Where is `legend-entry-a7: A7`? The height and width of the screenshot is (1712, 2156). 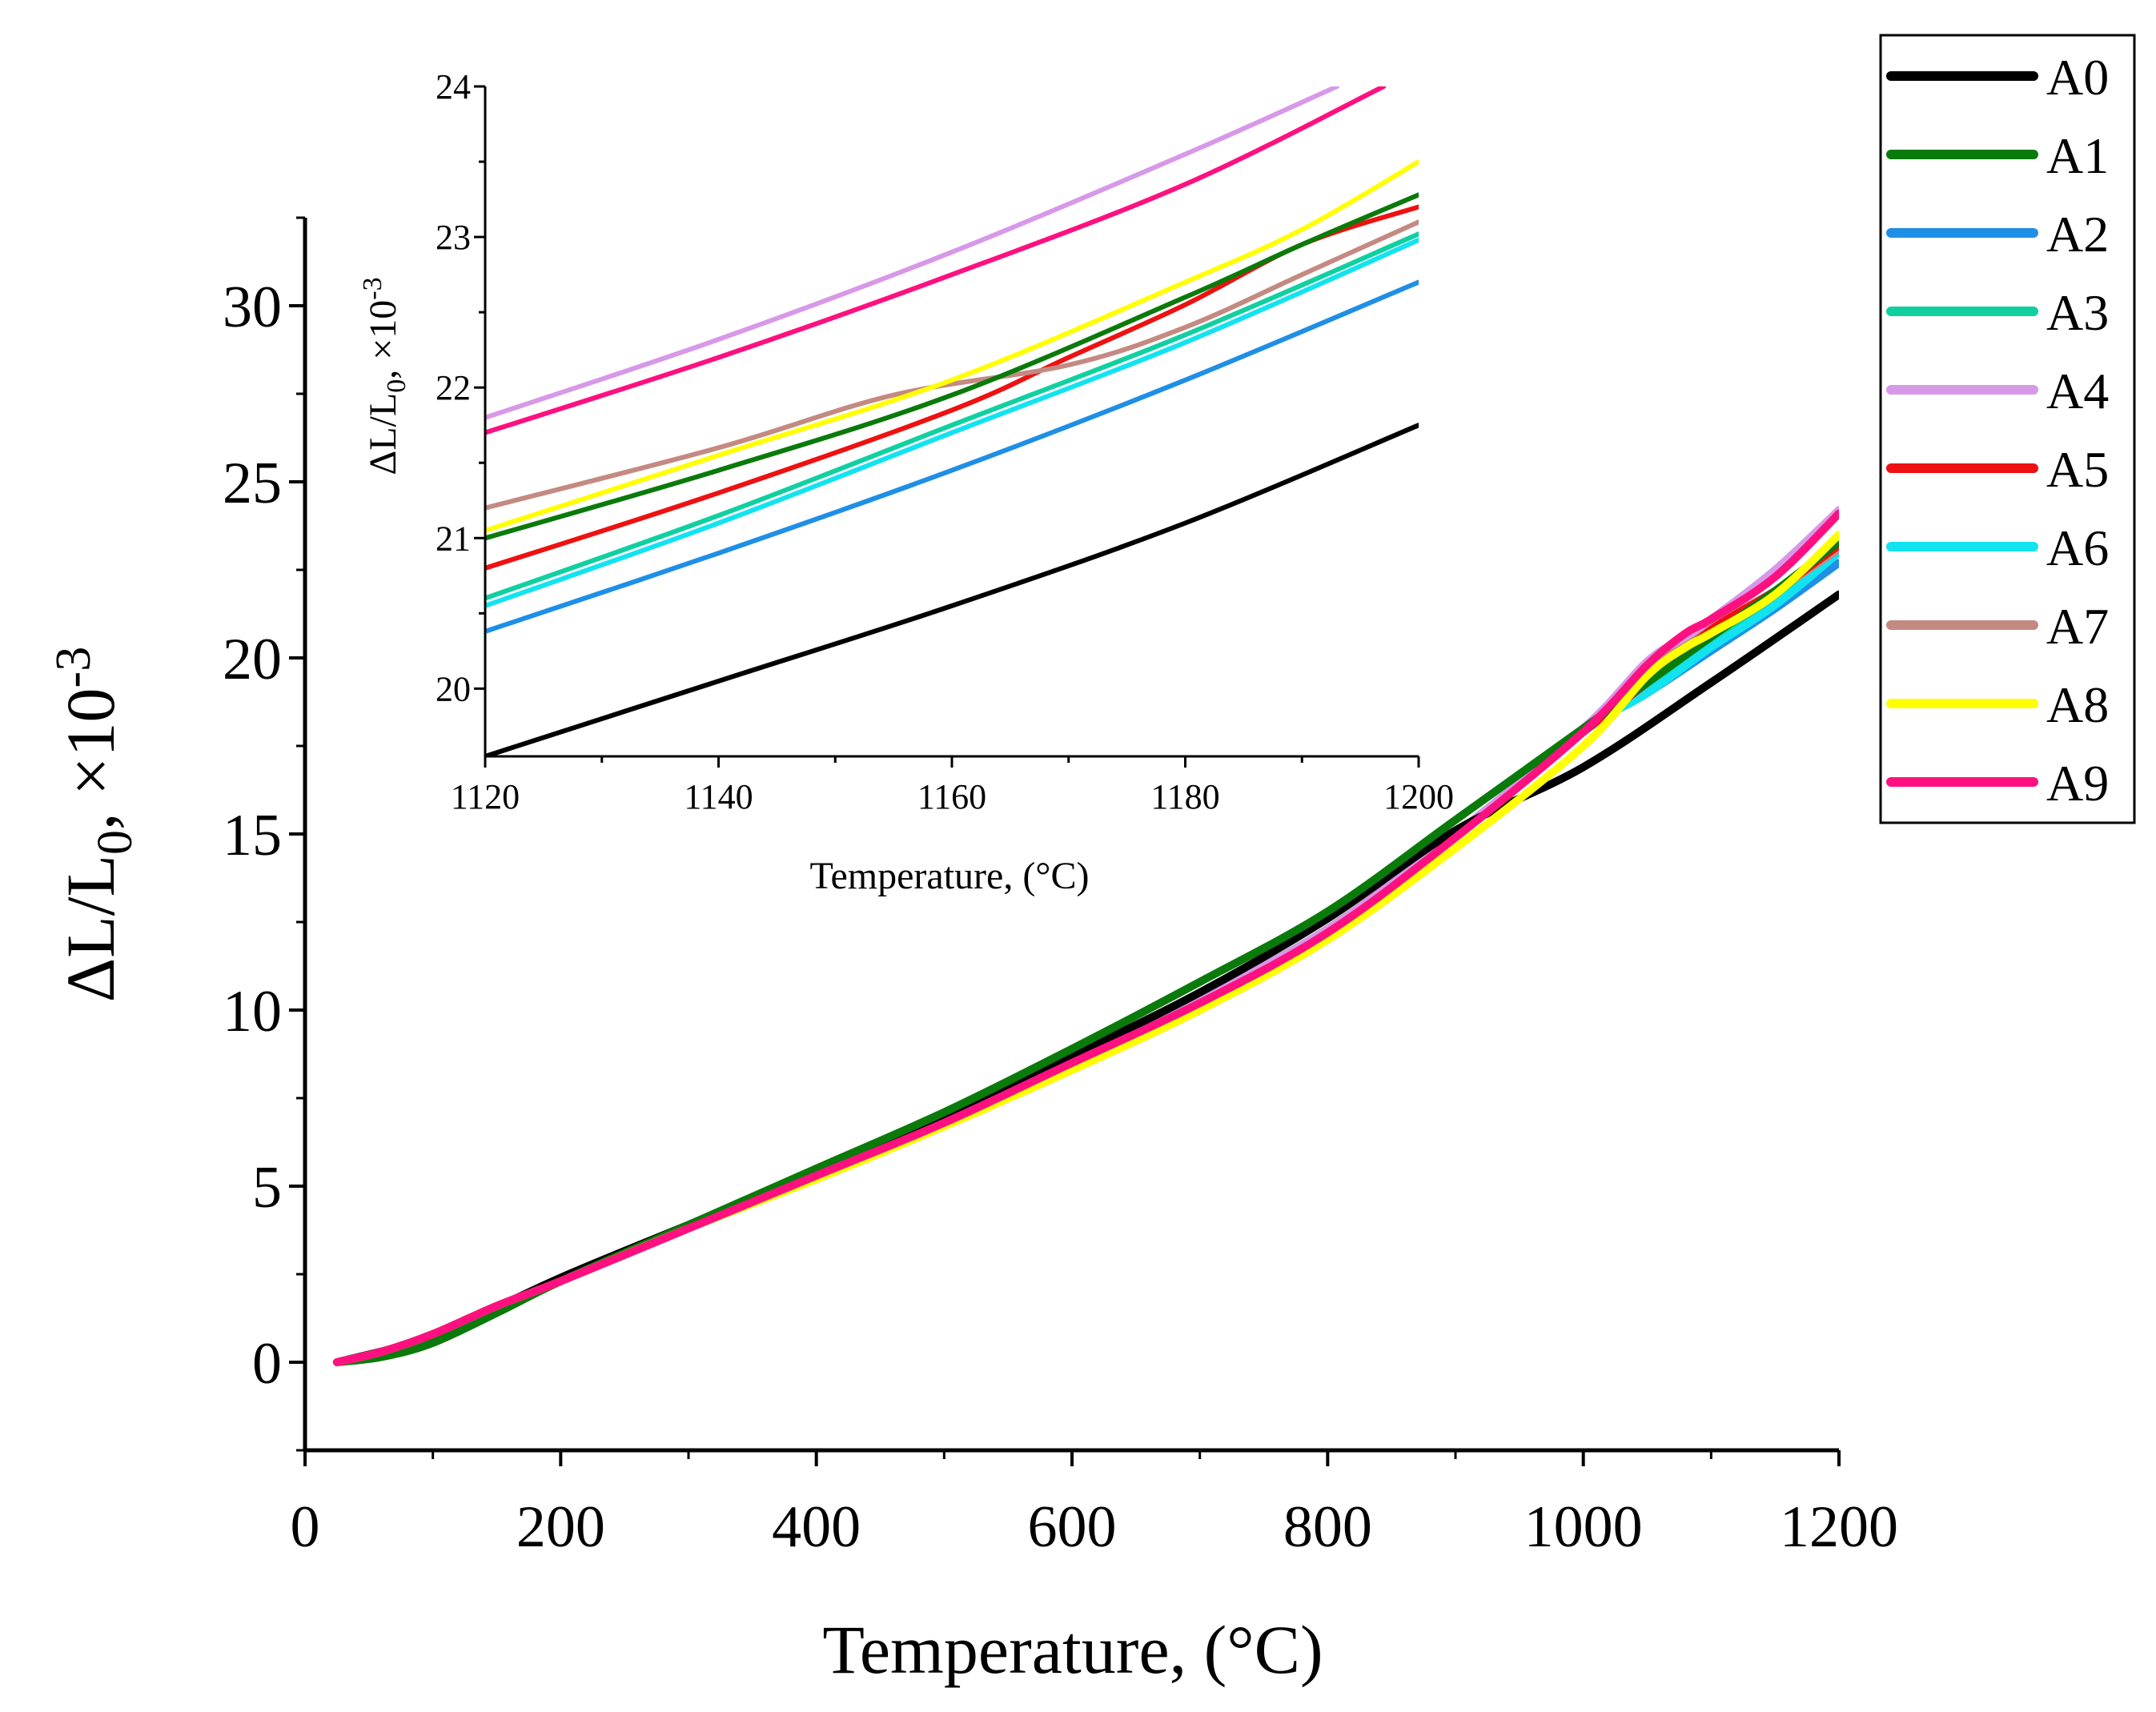
legend-entry-a7: A7 is located at coordinates (1997, 627).